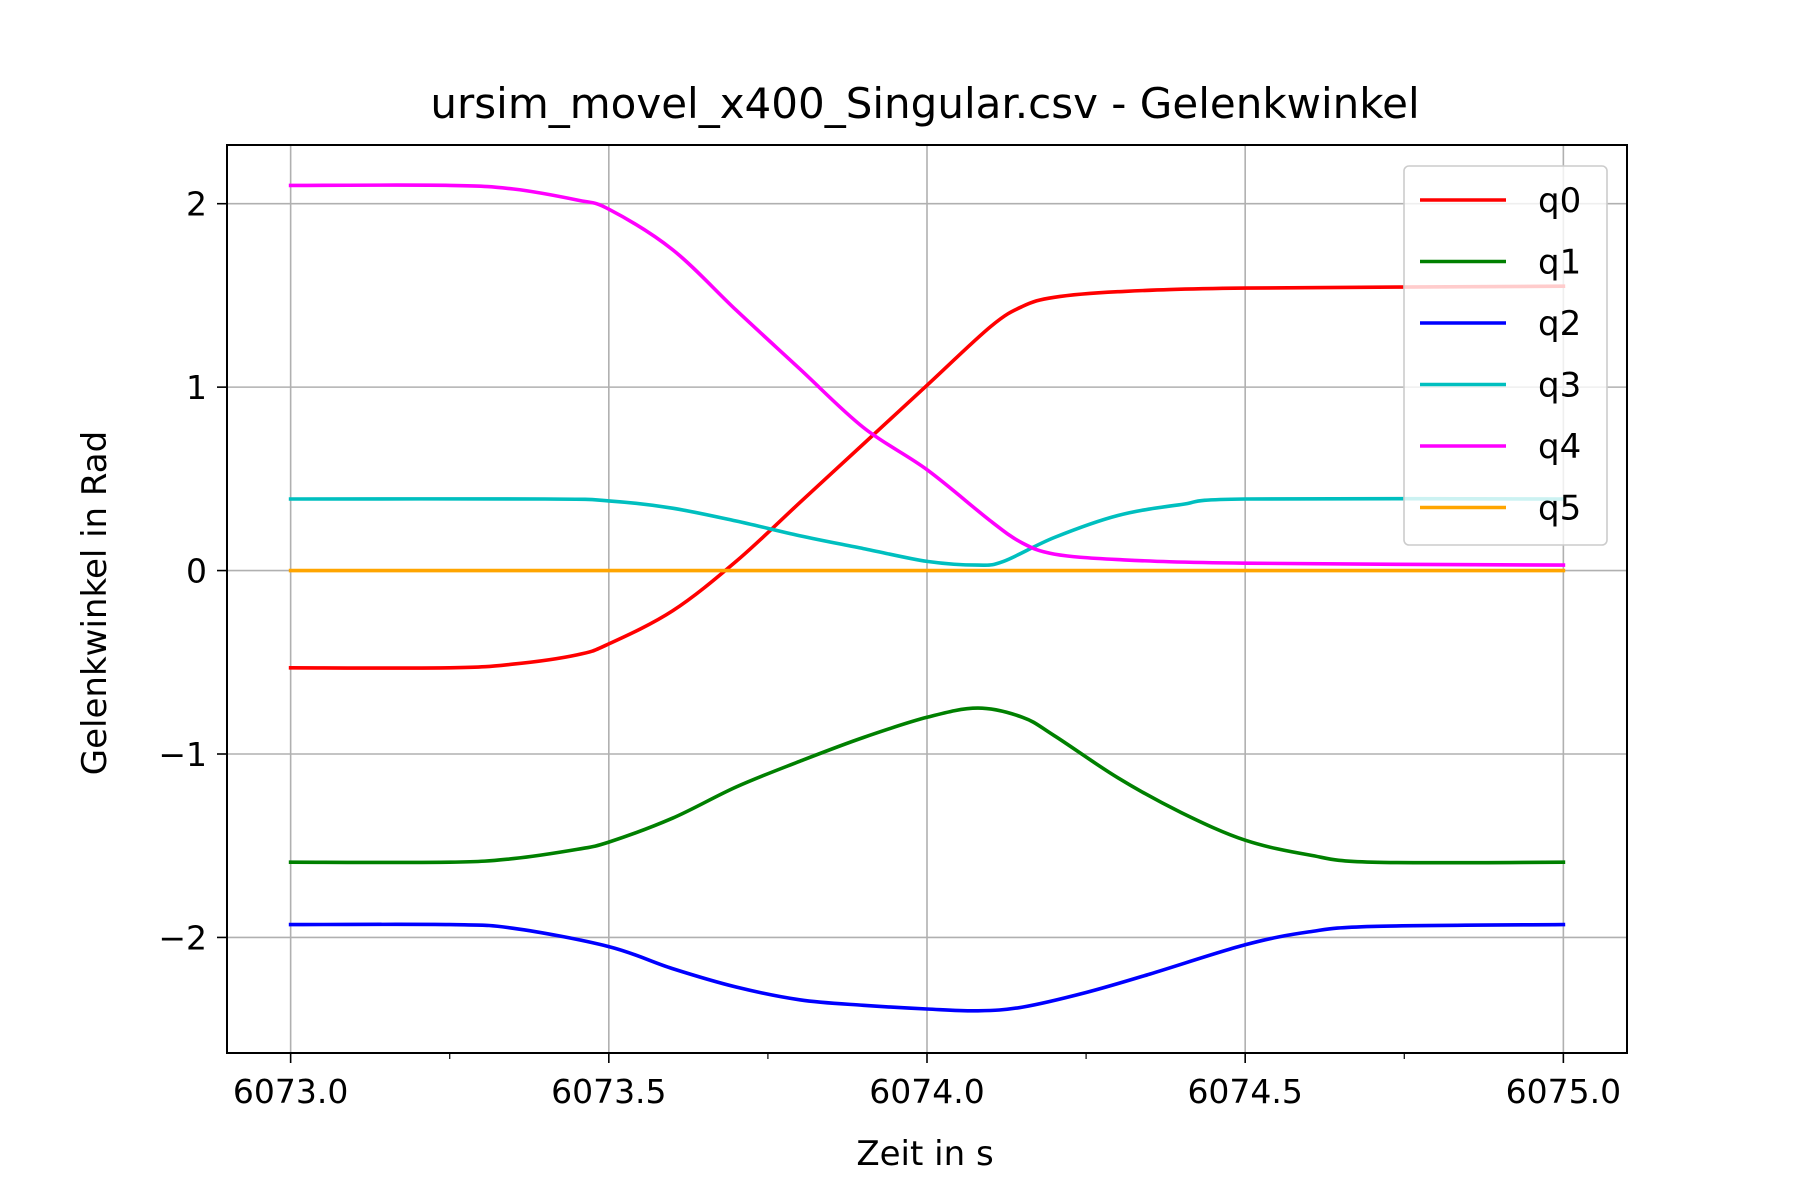 This screenshot has height=1200, width=1800. Describe the element at coordinates (1563, 1091) in the screenshot. I see `x-tick-label: 6075.0` at that location.